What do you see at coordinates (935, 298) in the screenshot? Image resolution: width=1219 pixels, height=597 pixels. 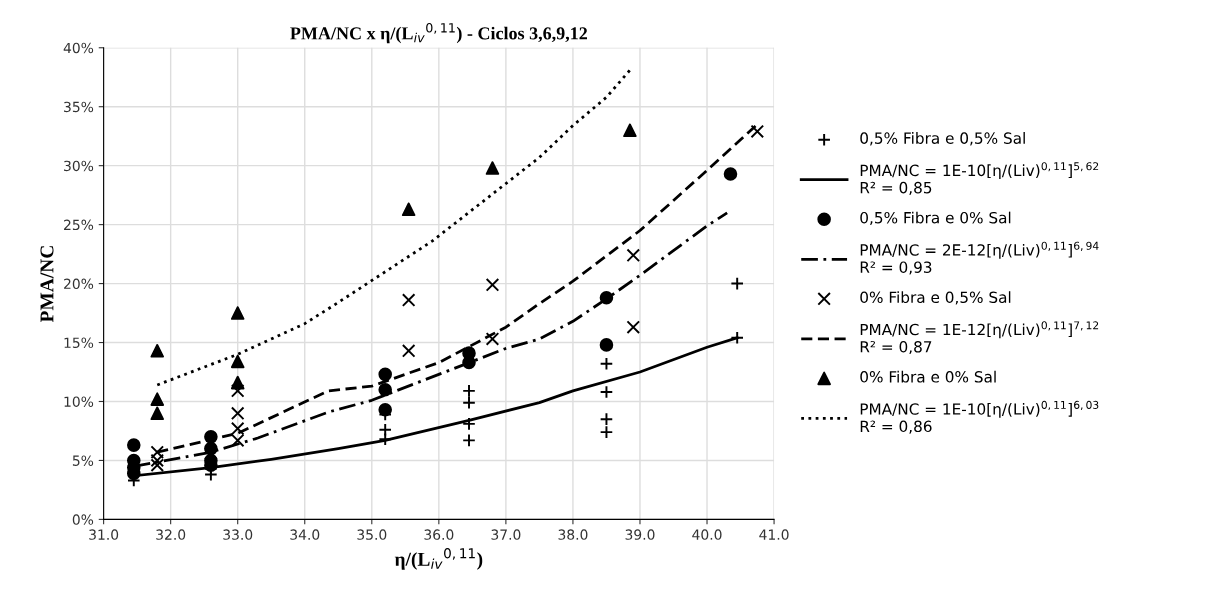 I see `legend-label: 0% Fibra e 0,5% Sal` at bounding box center [935, 298].